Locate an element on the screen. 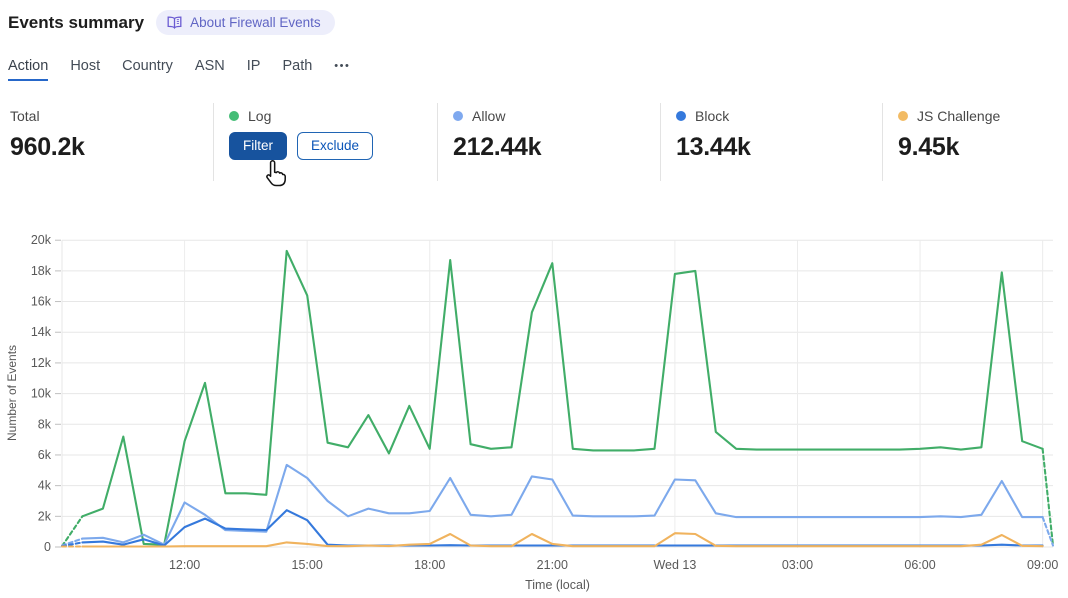  stat-label: Log is located at coordinates (301, 116).